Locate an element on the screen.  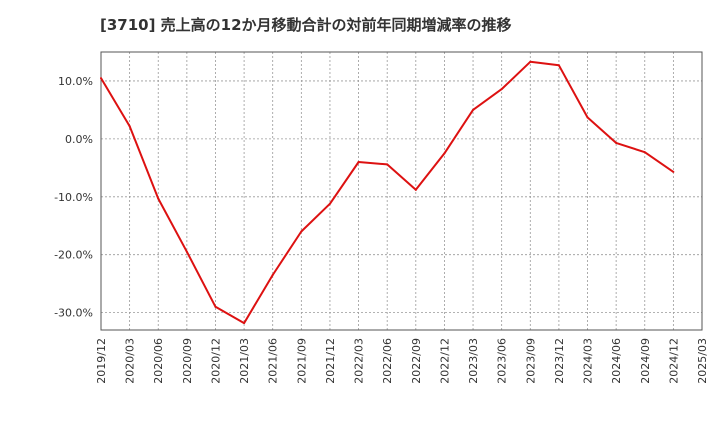
x-tick-label: 2021/12 is located at coordinates (330, 361).